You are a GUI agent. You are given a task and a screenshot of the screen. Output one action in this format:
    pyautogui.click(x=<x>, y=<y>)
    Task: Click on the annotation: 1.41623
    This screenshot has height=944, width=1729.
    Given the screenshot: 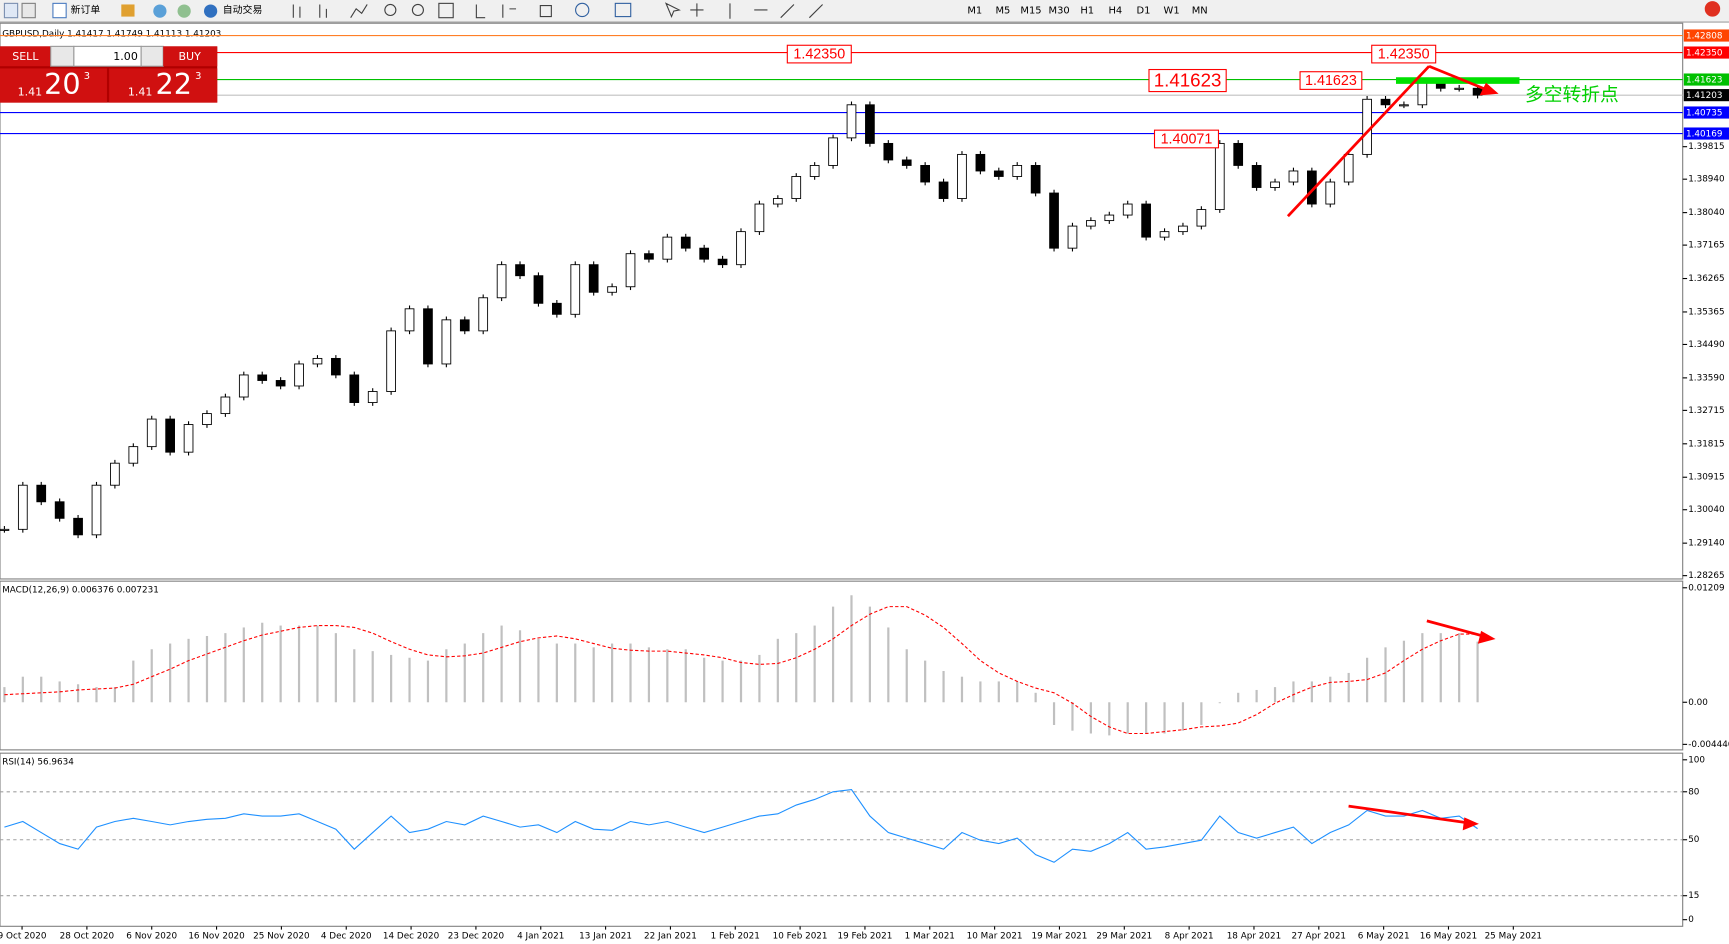 What is the action you would take?
    pyautogui.click(x=1331, y=81)
    